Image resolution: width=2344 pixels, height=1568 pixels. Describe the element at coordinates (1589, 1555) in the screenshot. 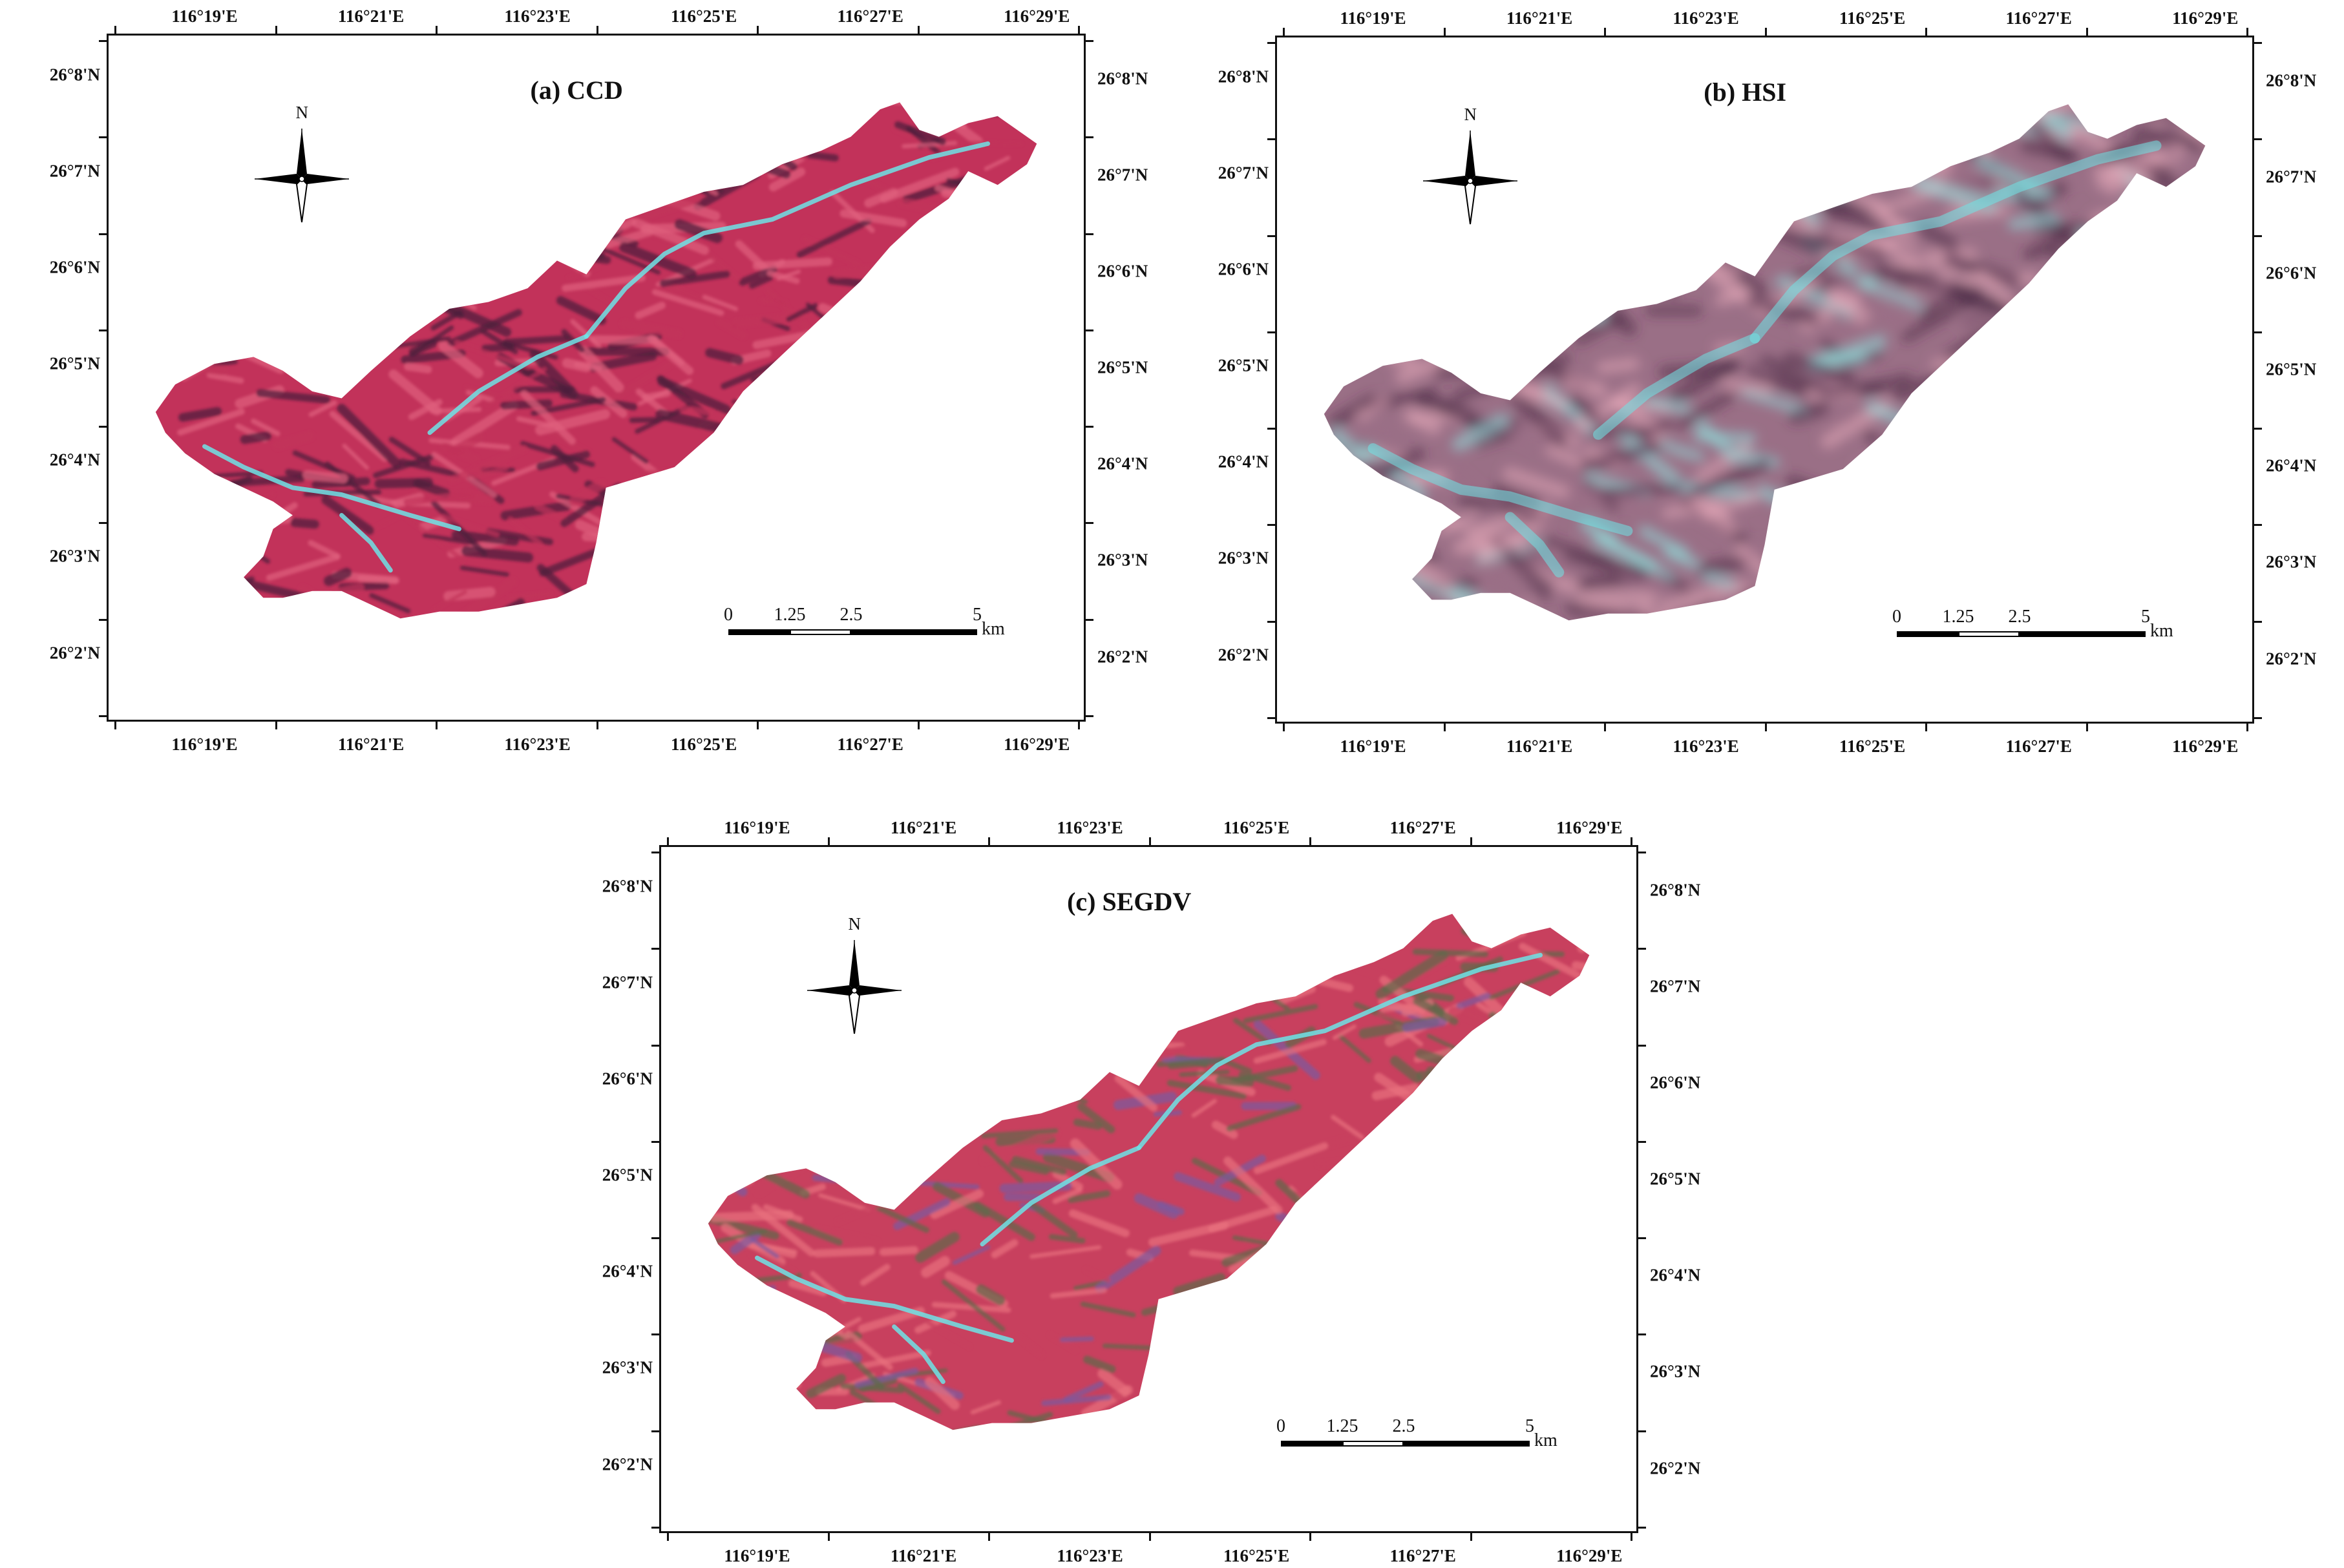

I see `longitude-label-bottom: 116°29'E` at that location.